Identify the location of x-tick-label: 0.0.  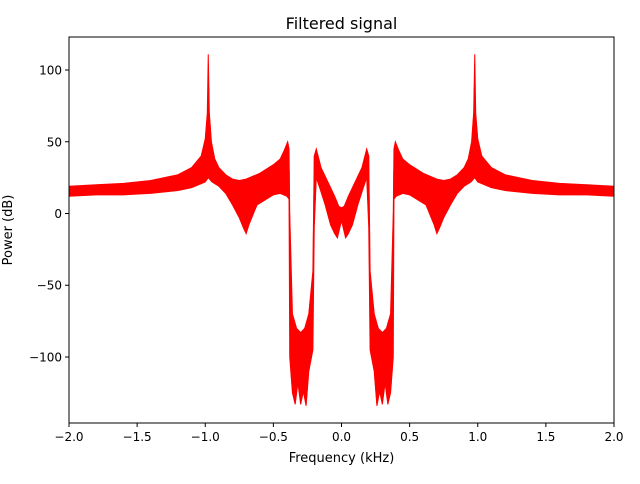
(341, 437).